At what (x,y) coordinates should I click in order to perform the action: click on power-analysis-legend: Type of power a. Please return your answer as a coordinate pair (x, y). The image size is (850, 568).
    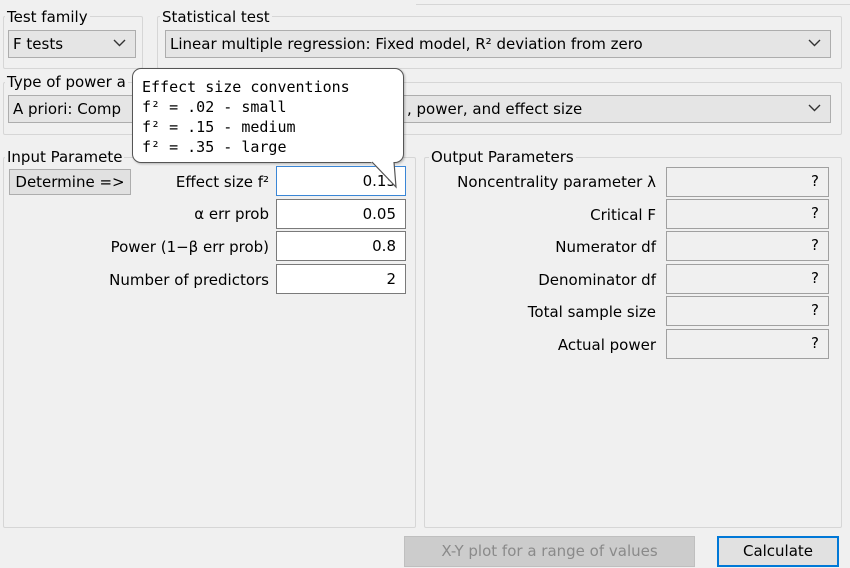
    Looking at the image, I should click on (66, 82).